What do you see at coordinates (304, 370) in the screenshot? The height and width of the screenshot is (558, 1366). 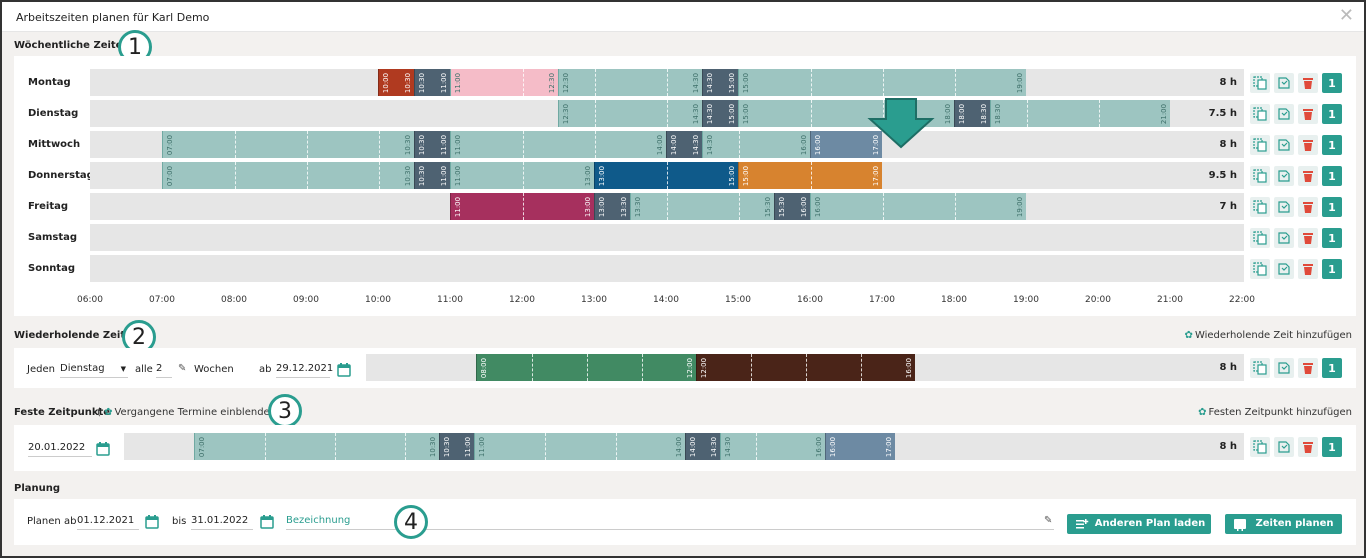 I see `recurring-from-date: 29.12.2021` at bounding box center [304, 370].